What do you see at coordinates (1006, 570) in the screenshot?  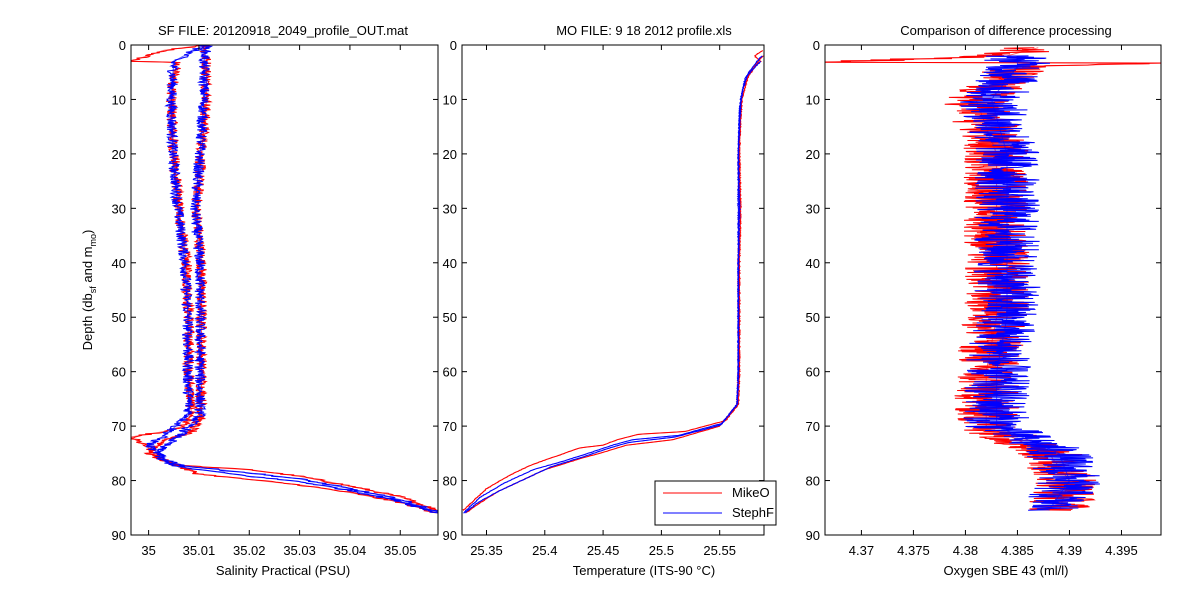 I see `oxygen-x-axis-label: Oxygen SBE 43 (ml/l)` at bounding box center [1006, 570].